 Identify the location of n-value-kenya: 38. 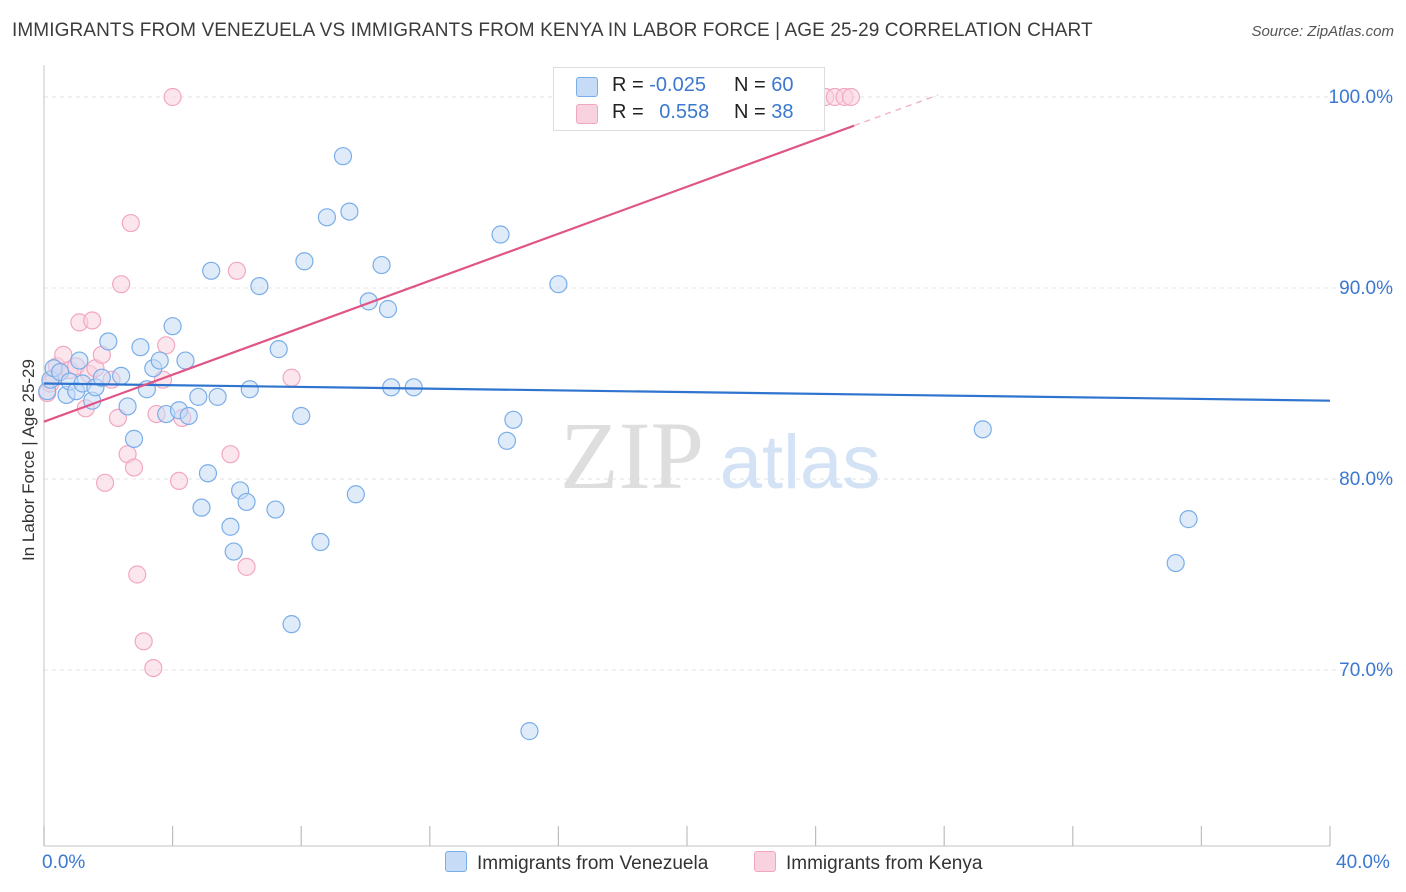
(782, 112).